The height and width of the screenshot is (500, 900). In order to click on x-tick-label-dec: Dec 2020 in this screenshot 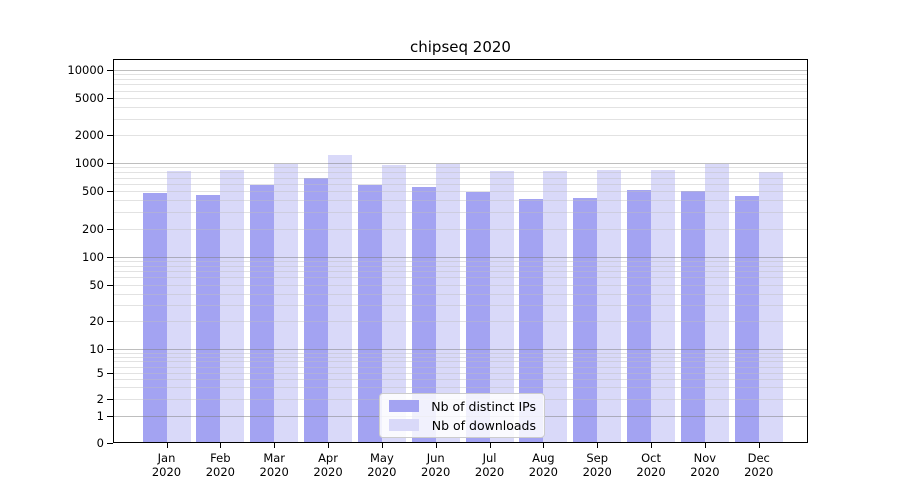, I will do `click(759, 465)`.